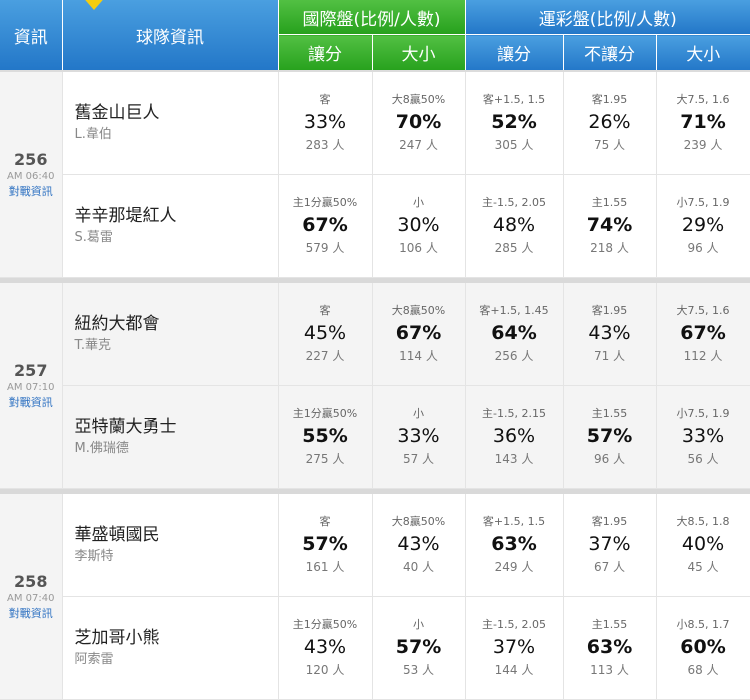 The image size is (750, 700). I want to click on pitcher-name: 李斯特, so click(94, 556).